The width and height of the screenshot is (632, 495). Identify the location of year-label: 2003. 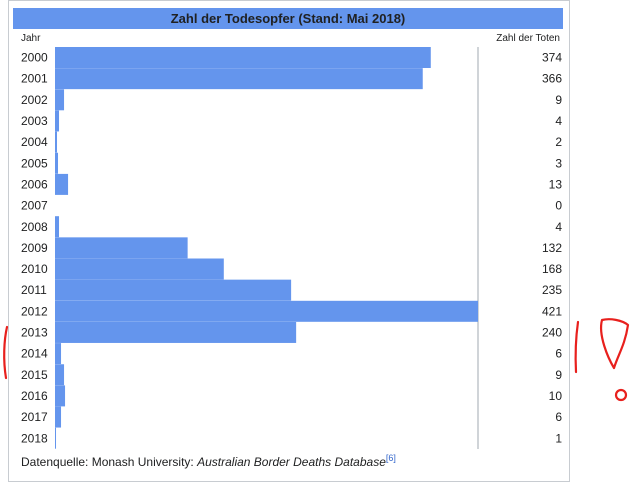
(34, 121).